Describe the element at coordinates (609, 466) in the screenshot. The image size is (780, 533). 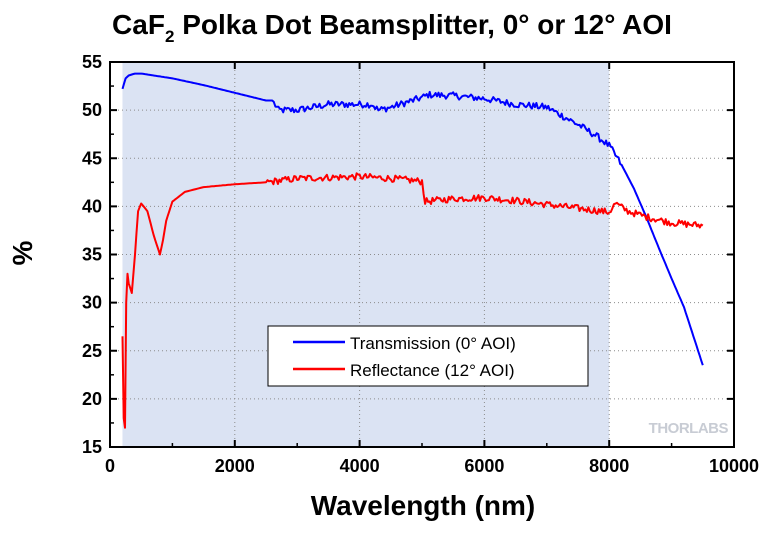
I see `x-tick-label: 8000` at that location.